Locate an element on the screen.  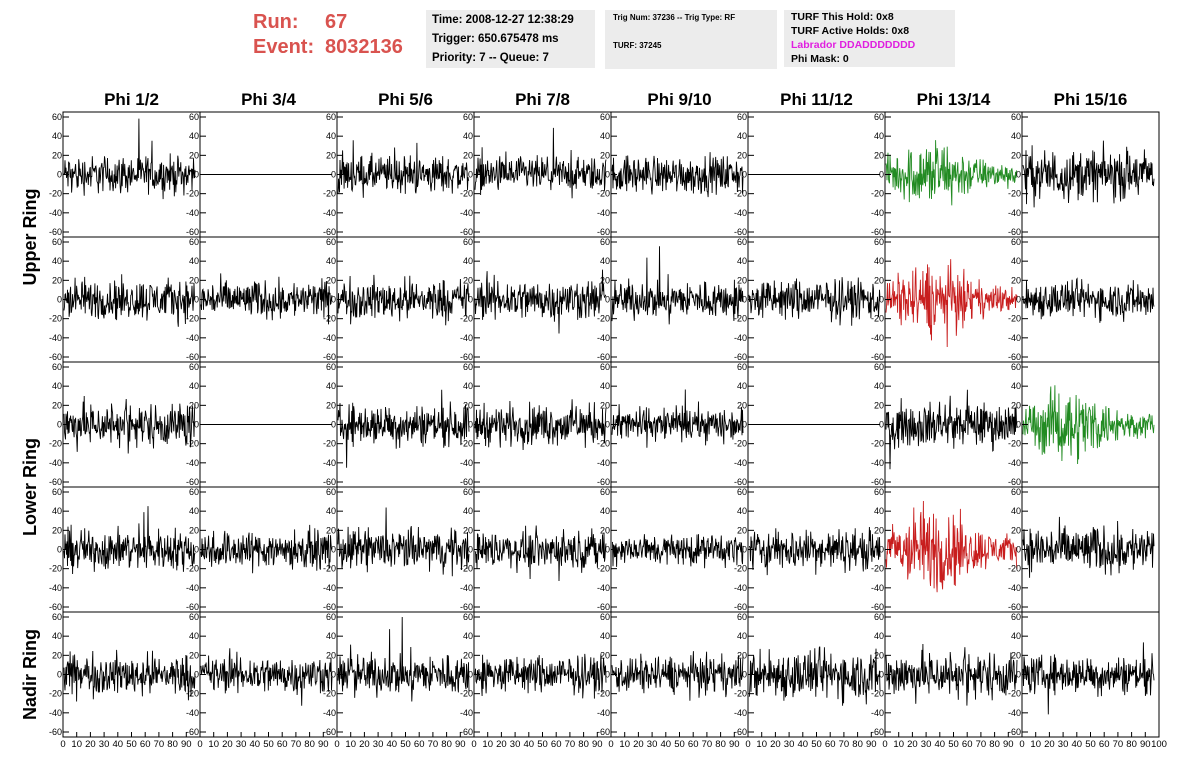
ring-label: Upper Ring is located at coordinates (30, 237).